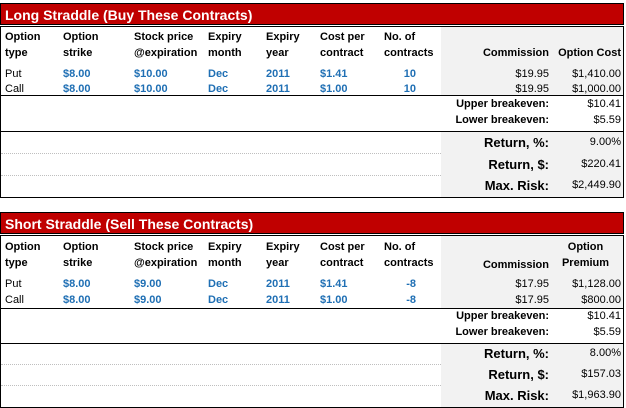  I want to click on short-call-type: Call, so click(14, 300).